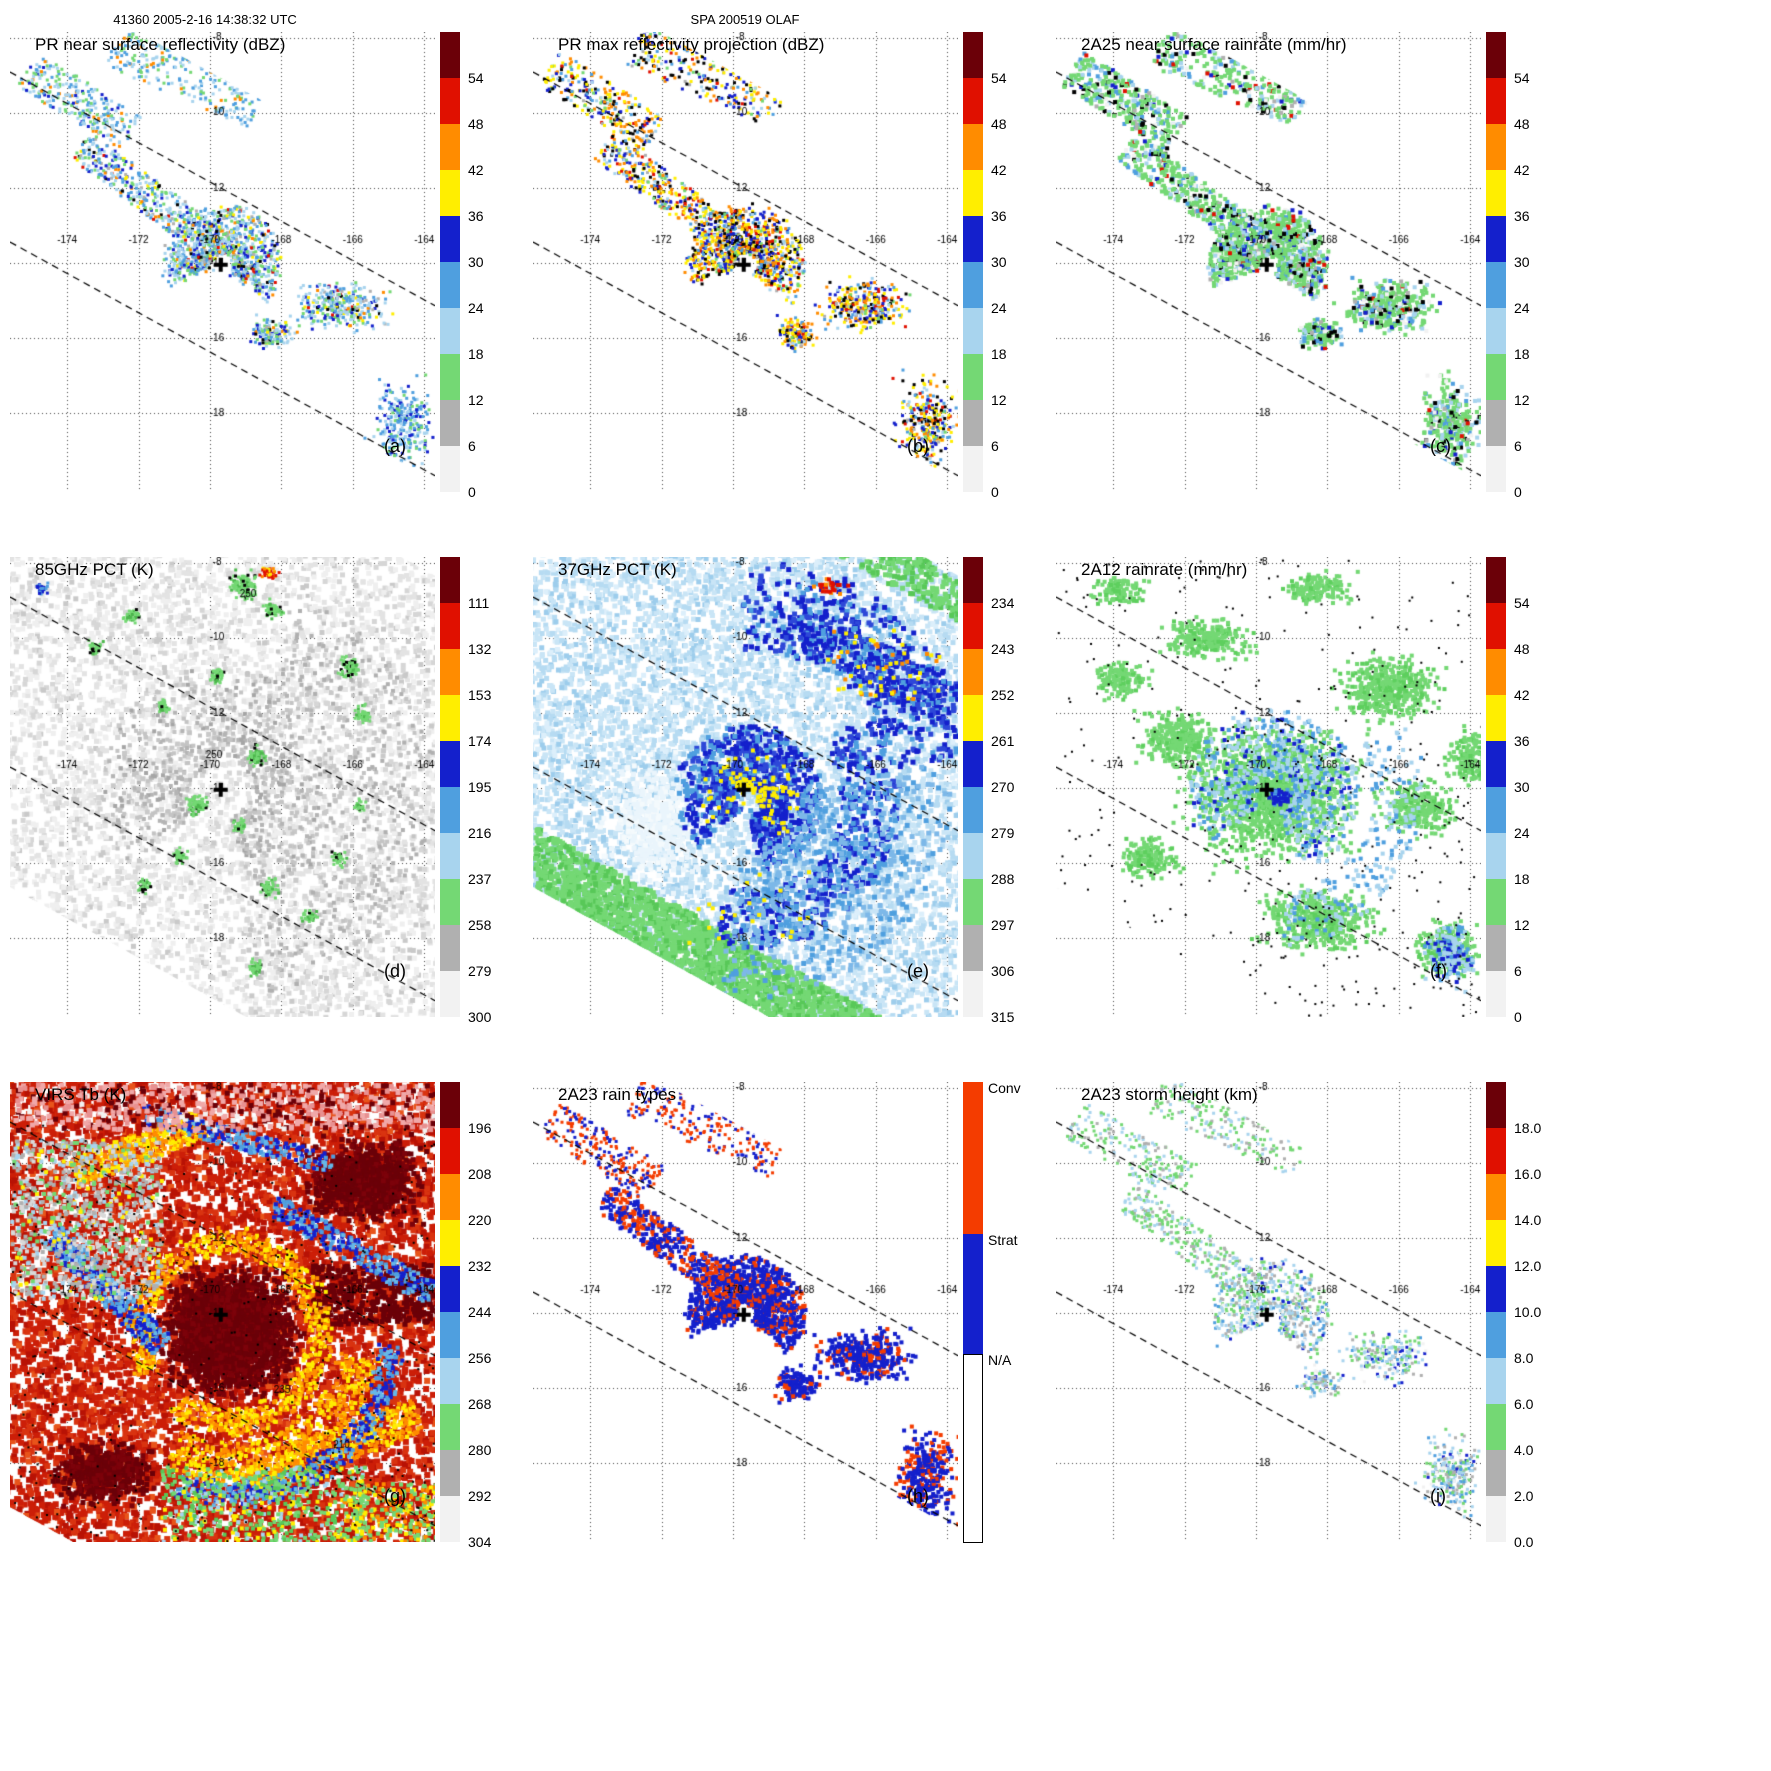  Describe the element at coordinates (691, 44) in the screenshot. I see `panel-title: PR max reflectivity projection (dBZ)` at that location.